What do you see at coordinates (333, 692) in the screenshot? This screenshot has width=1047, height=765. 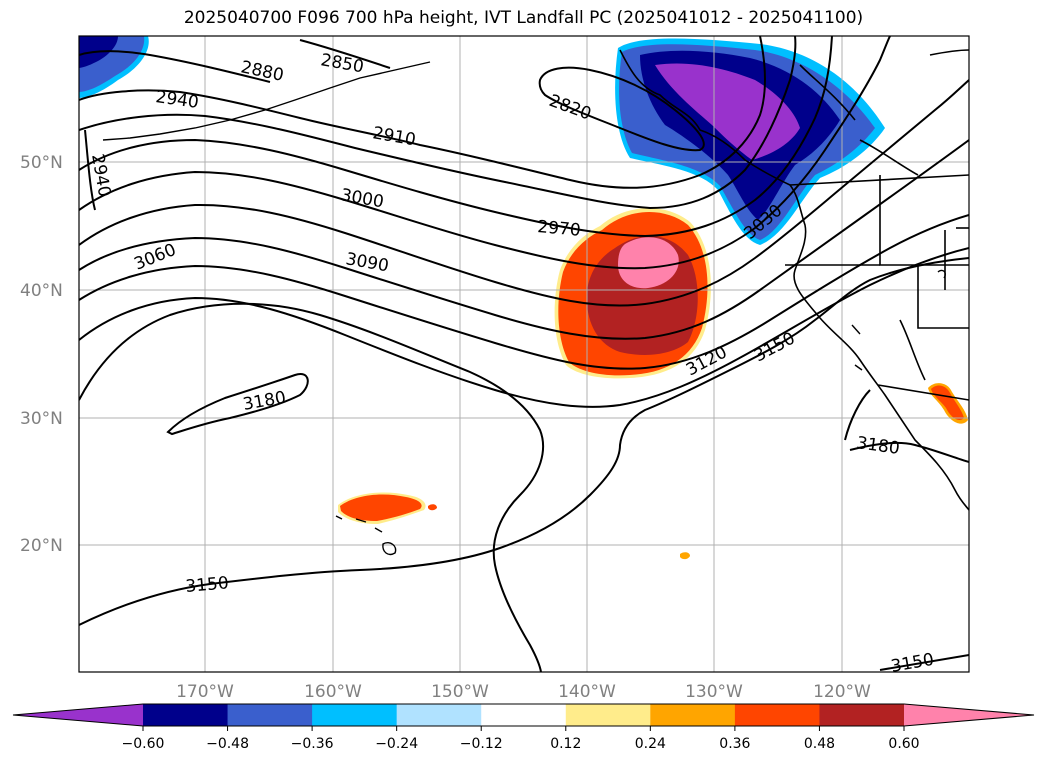 I see `lon-label: 160°W` at bounding box center [333, 692].